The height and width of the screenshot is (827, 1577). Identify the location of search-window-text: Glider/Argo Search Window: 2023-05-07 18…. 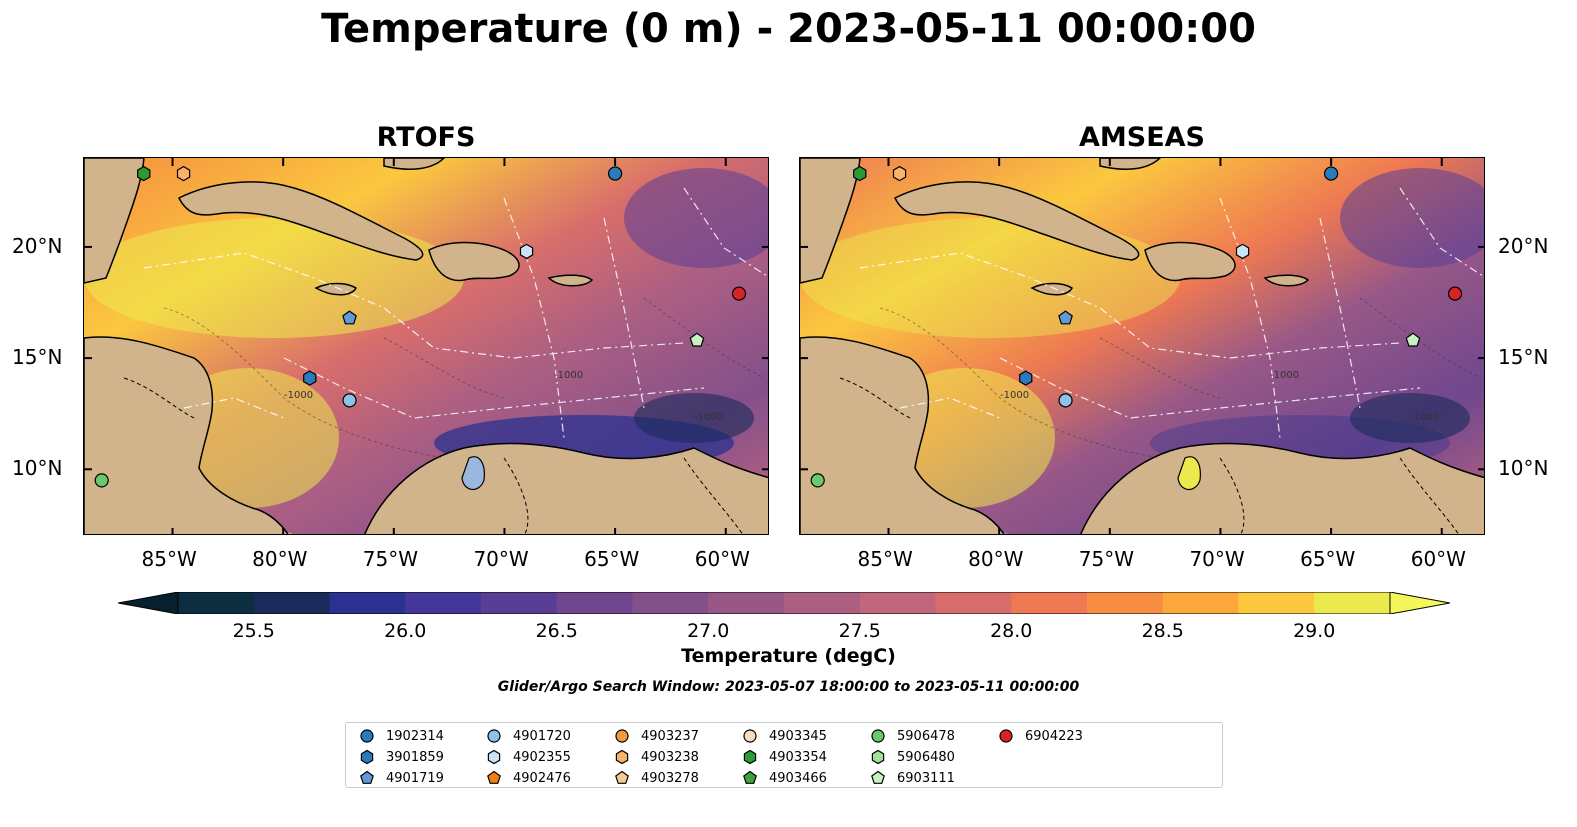
(788, 687).